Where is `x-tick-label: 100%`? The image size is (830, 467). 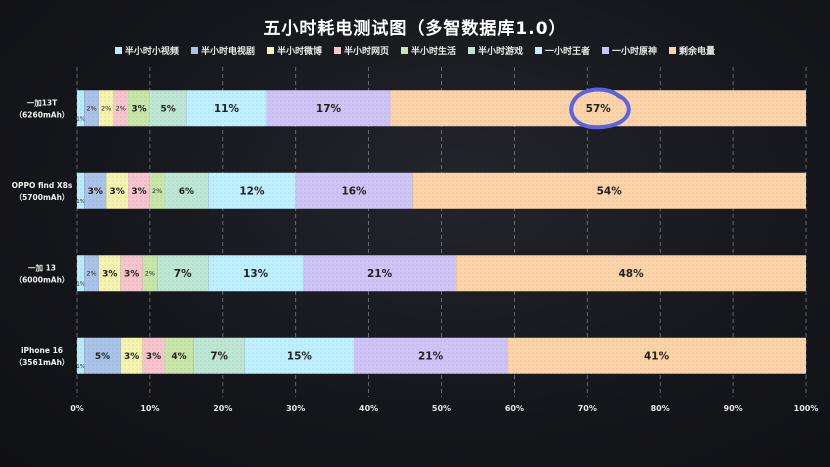 x-tick-label: 100% is located at coordinates (806, 408).